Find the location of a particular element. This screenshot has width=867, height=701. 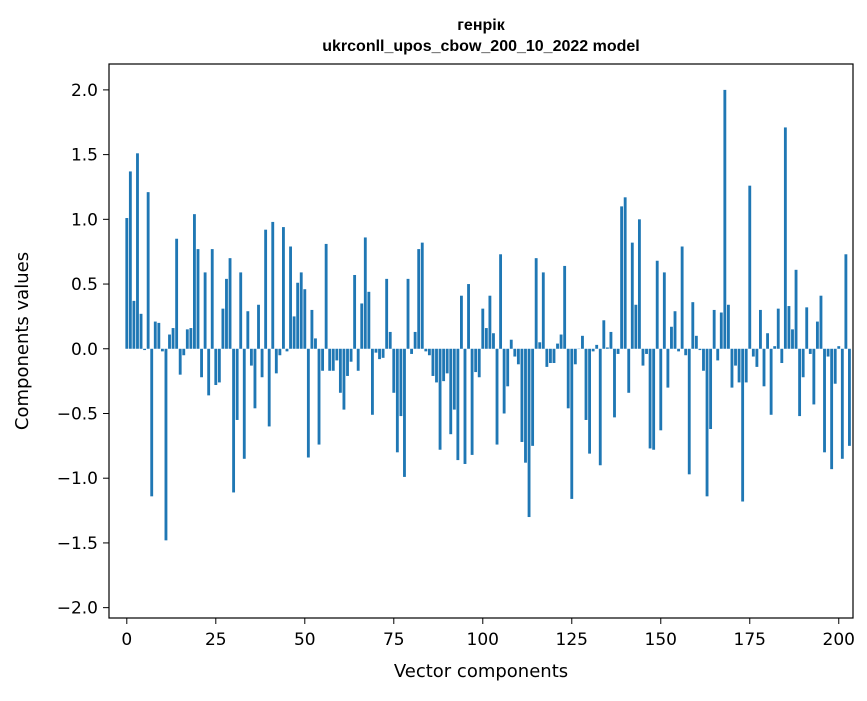

y-tick-label: −1.5 is located at coordinates (77, 544).